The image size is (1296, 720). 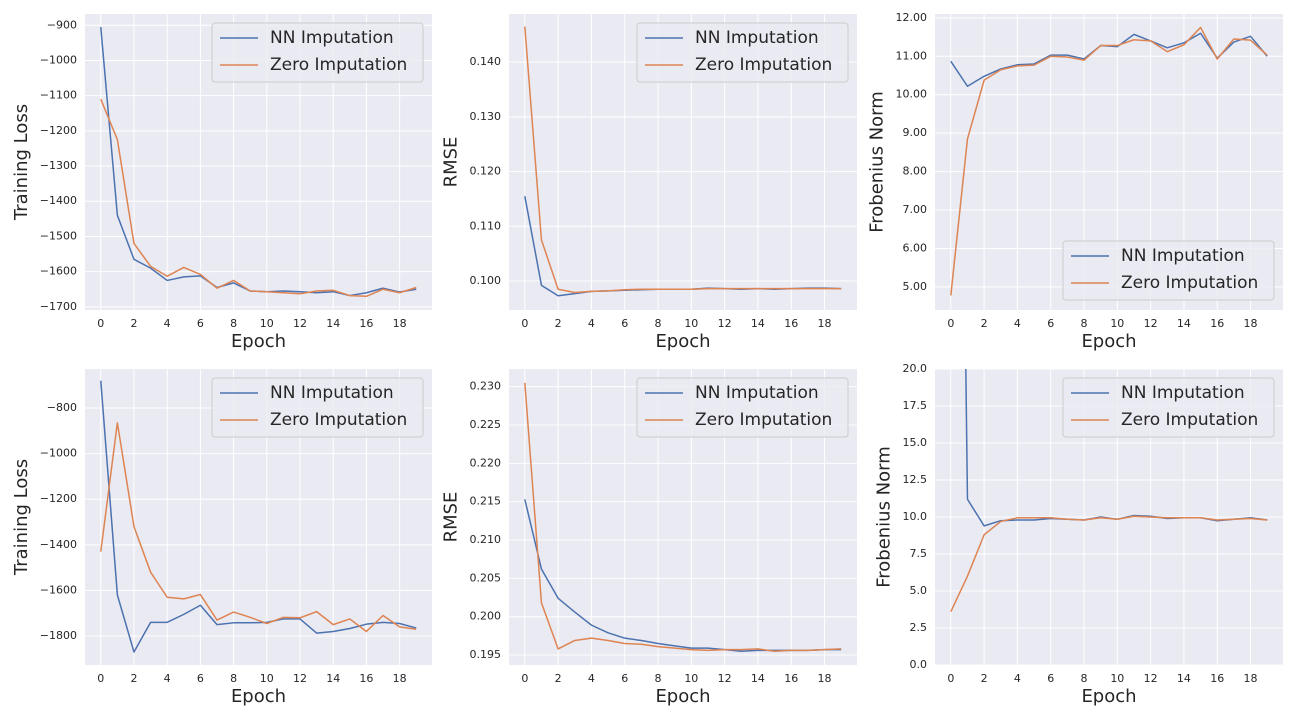 What do you see at coordinates (915, 405) in the screenshot?
I see `y-tick-label: 17.5` at bounding box center [915, 405].